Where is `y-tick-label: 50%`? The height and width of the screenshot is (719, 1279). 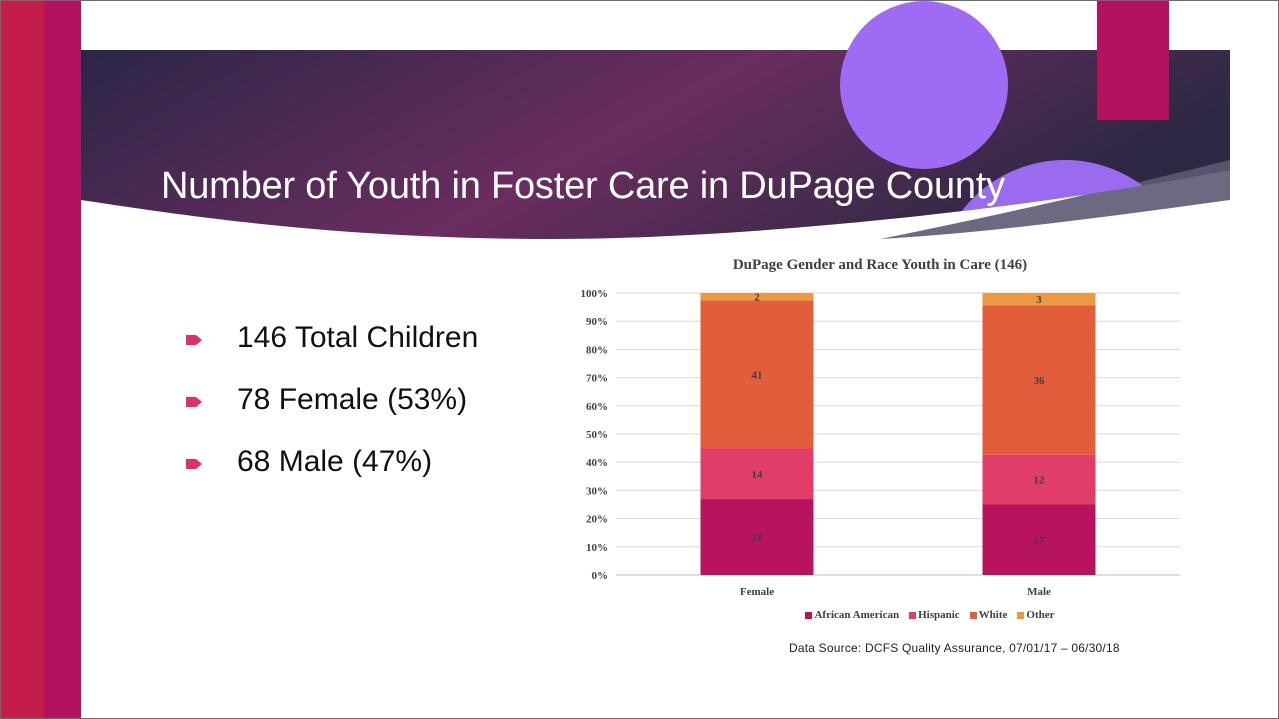
y-tick-label: 50% is located at coordinates (597, 435).